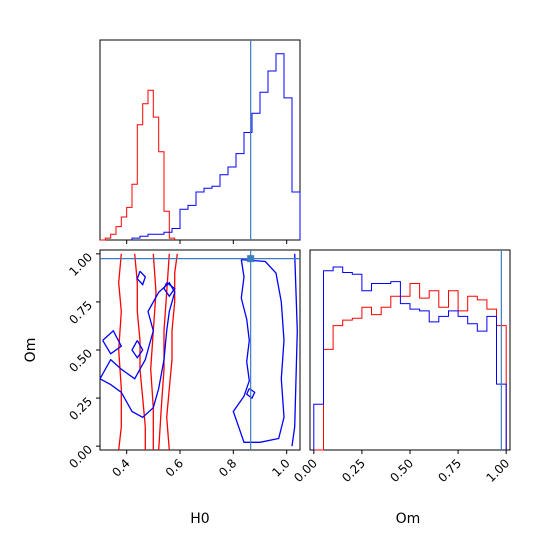 The image size is (550, 550). What do you see at coordinates (410, 367) in the screenshot?
I see `om-histogram-red` at bounding box center [410, 367].